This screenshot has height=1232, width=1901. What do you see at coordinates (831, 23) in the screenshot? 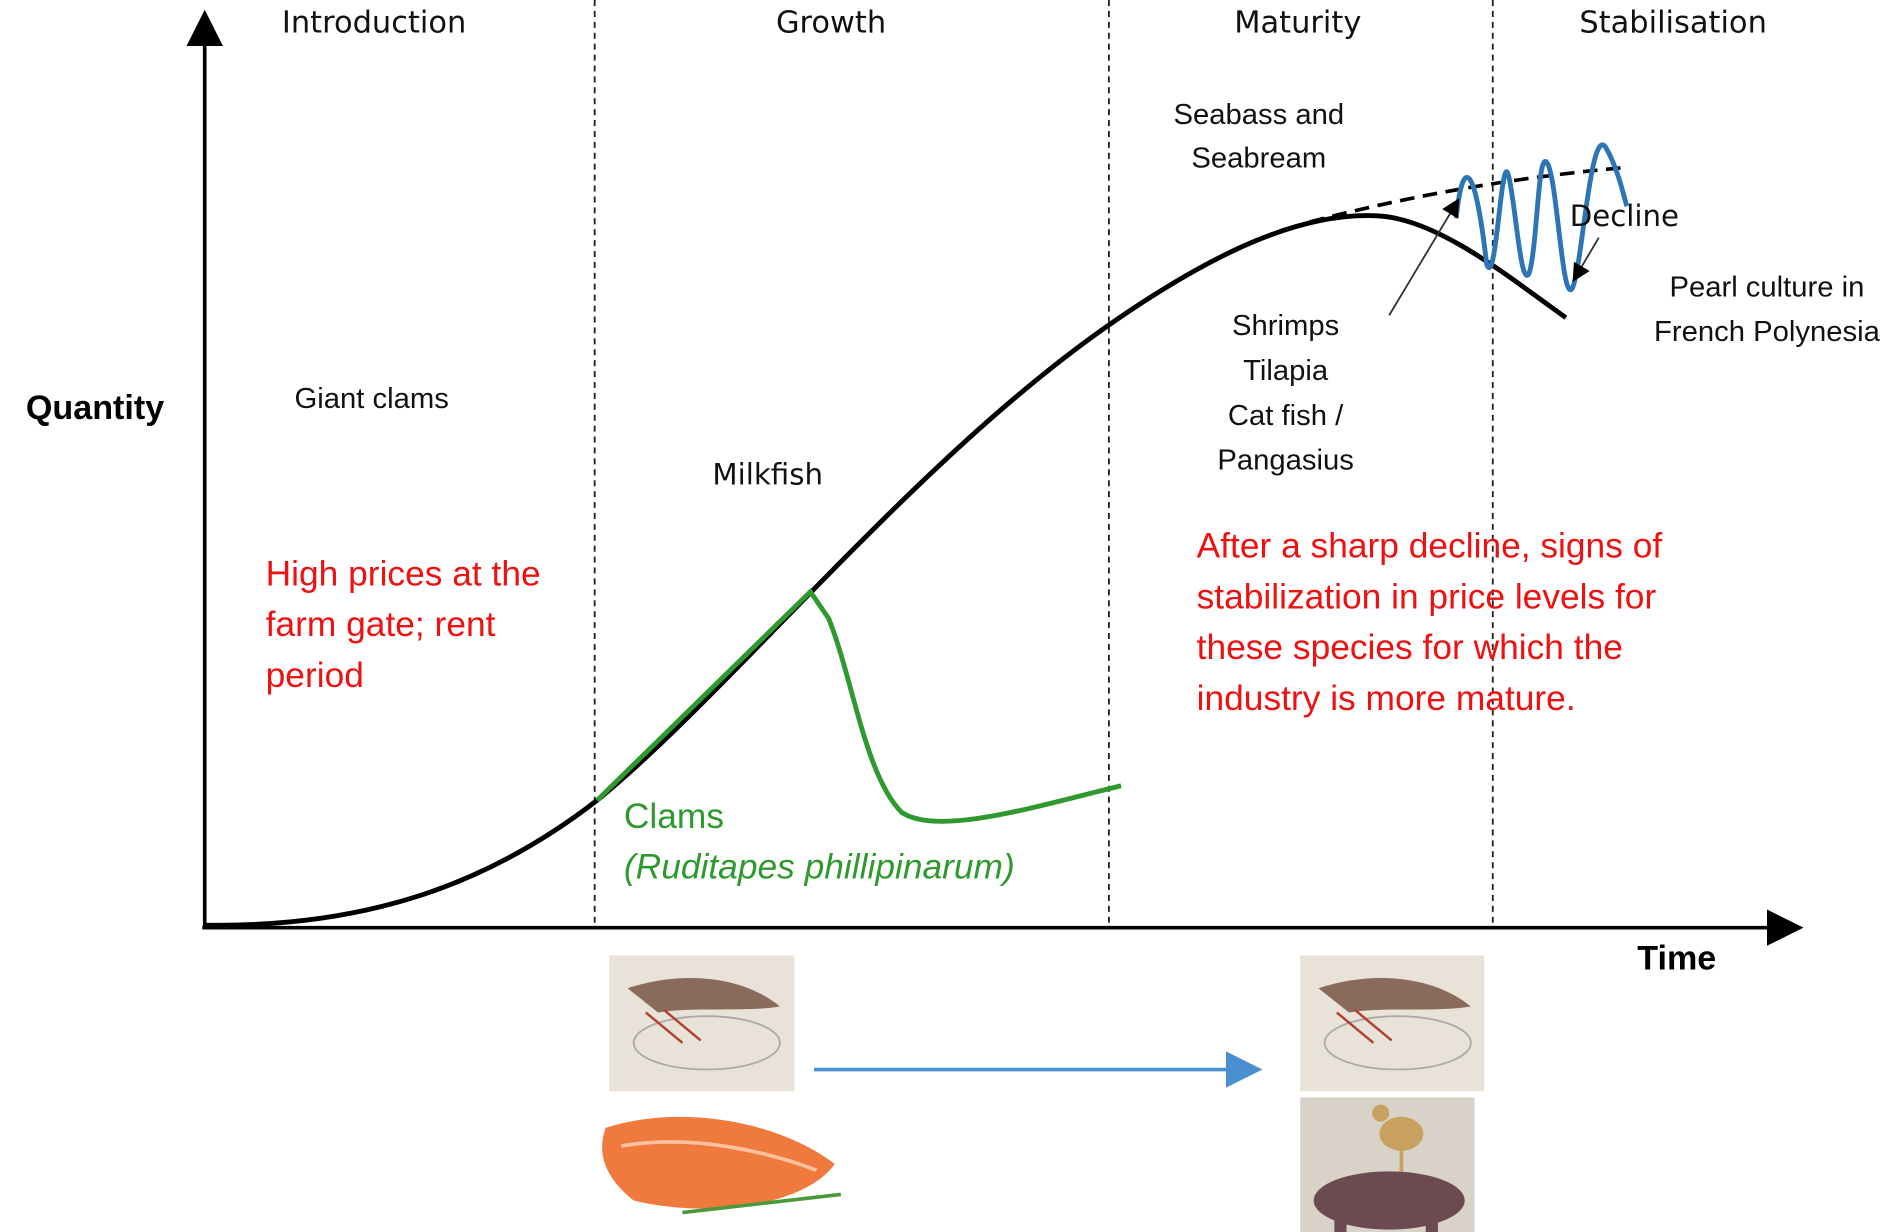
I see `phase-label: Growth` at bounding box center [831, 23].